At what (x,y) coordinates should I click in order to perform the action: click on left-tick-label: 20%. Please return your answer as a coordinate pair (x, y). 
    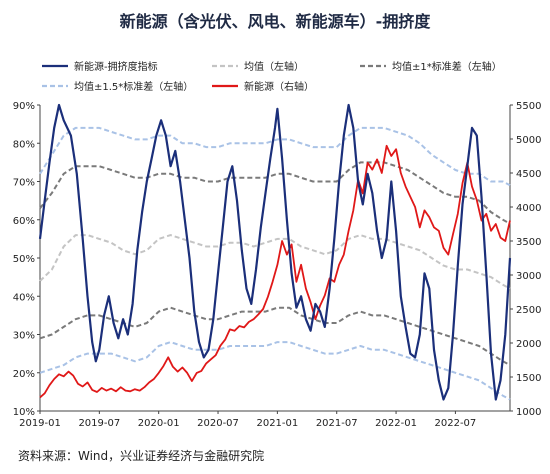
    Looking at the image, I should click on (24, 374).